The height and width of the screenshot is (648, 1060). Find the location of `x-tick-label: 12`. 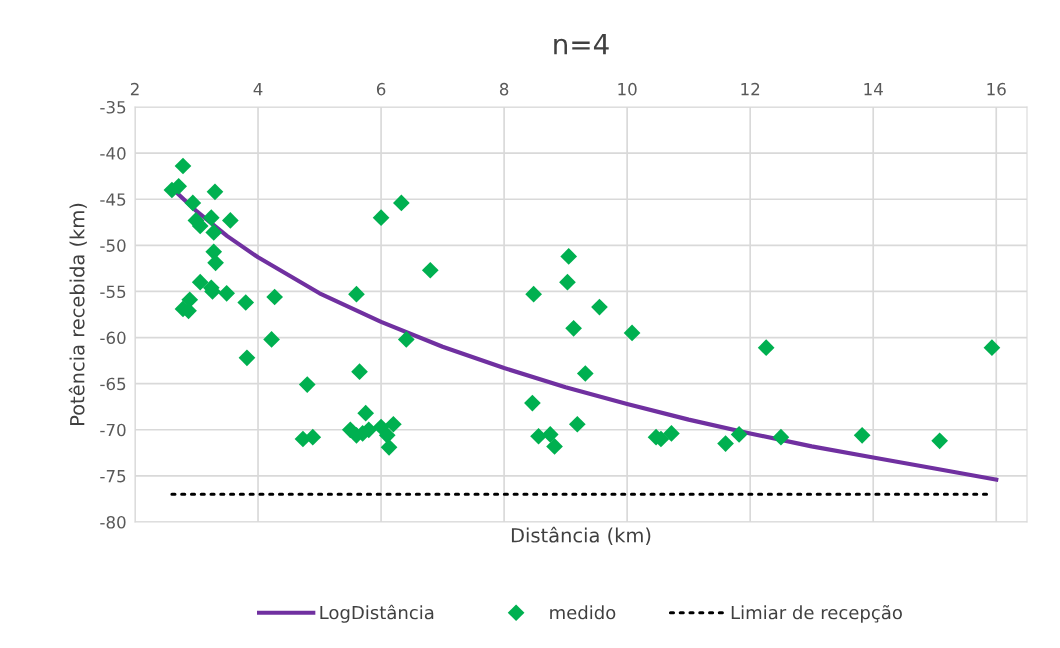

x-tick-label: 12 is located at coordinates (750, 89).